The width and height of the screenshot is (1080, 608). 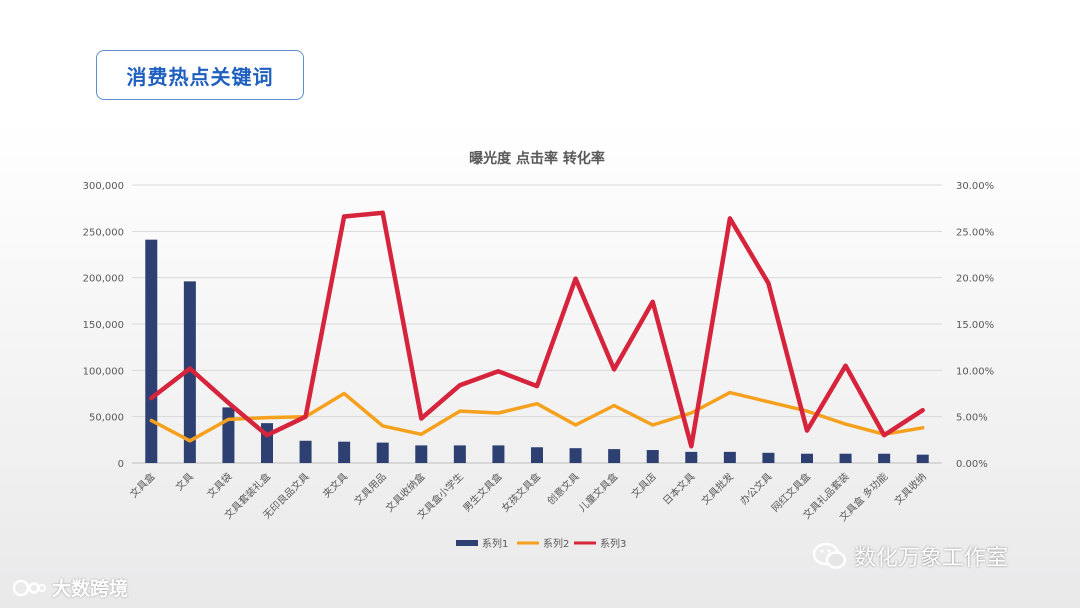 What do you see at coordinates (537, 158) in the screenshot?
I see `chart-title: 曝光度 点击率 转化率` at bounding box center [537, 158].